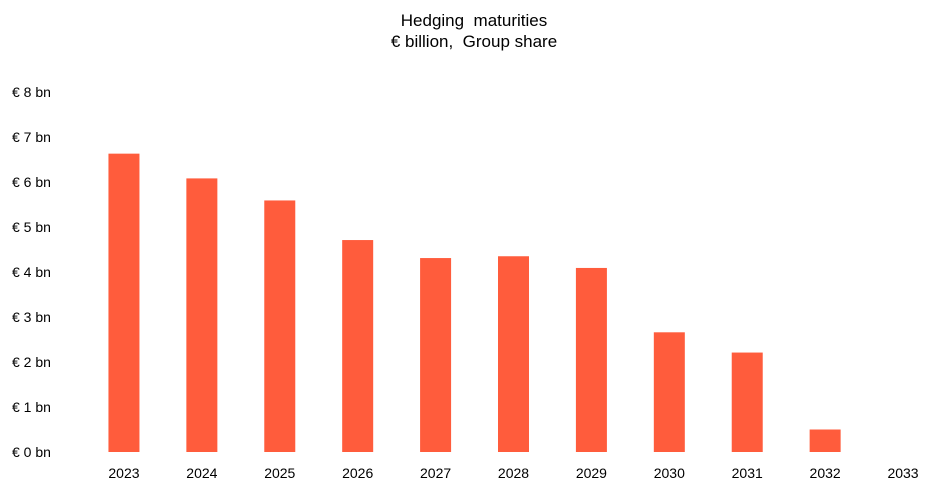 The height and width of the screenshot is (481, 948). What do you see at coordinates (124, 302) in the screenshot?
I see `bar-2023` at bounding box center [124, 302].